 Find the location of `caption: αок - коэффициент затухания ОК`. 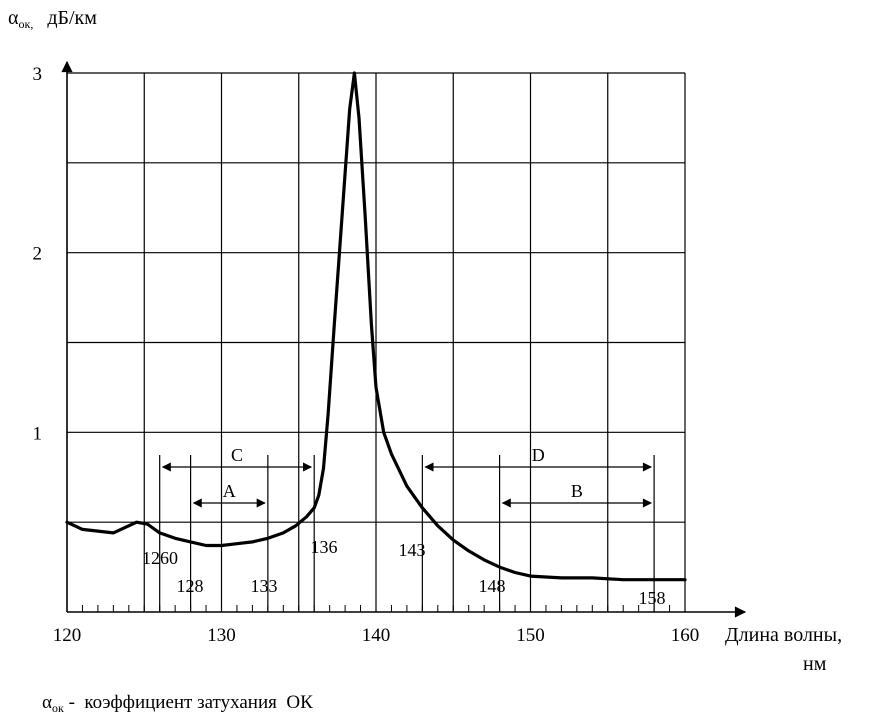

caption: αок - коэффициент затухания ОК is located at coordinates (177, 703).